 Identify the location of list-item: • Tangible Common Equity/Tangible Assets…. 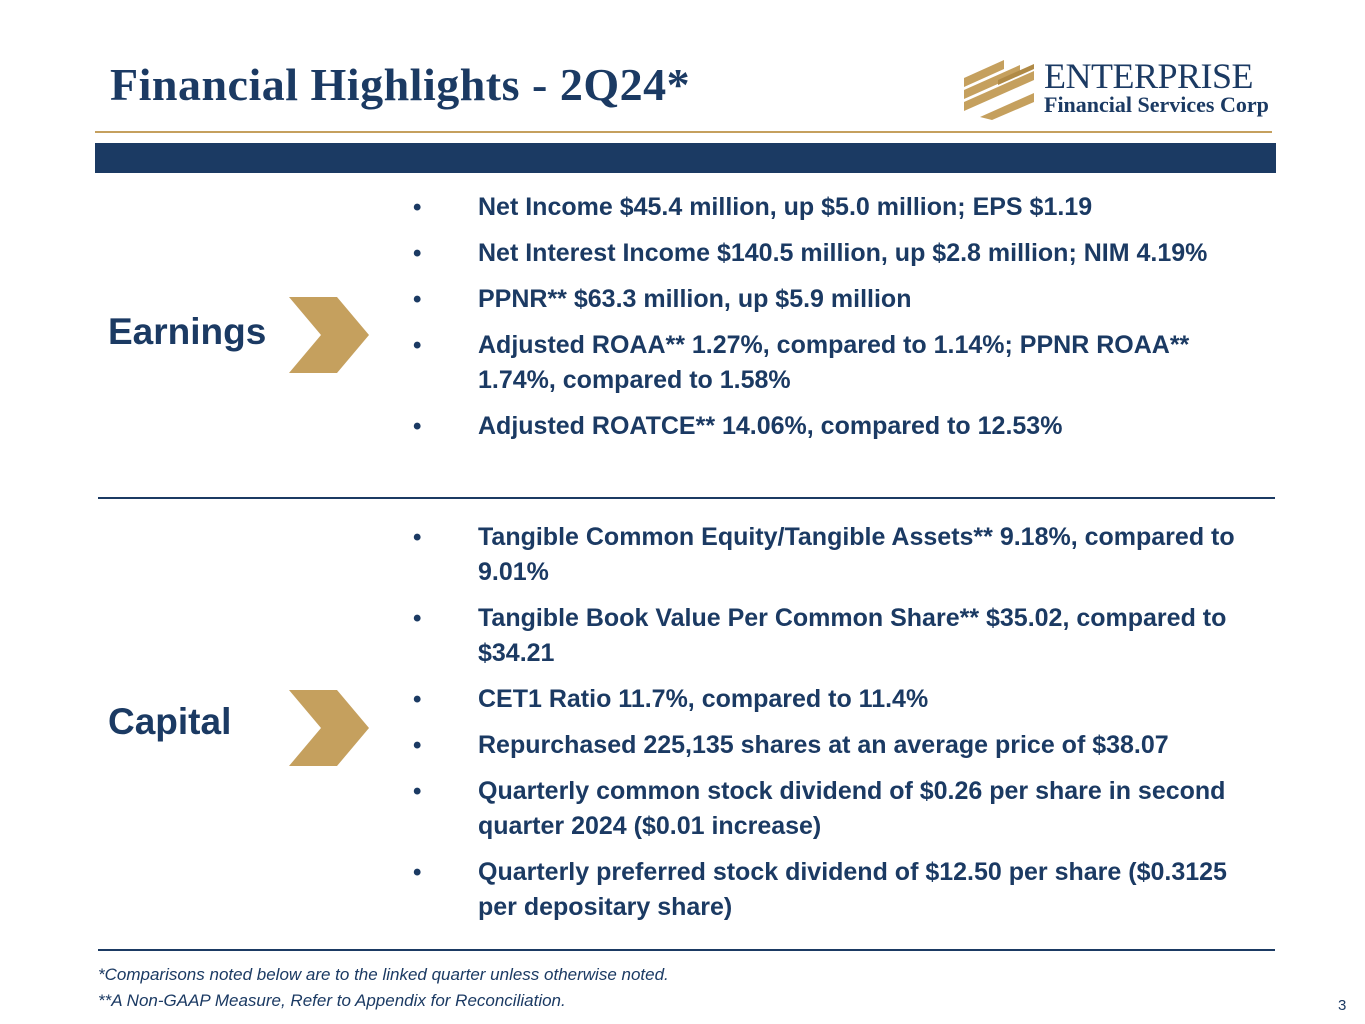
(838, 555).